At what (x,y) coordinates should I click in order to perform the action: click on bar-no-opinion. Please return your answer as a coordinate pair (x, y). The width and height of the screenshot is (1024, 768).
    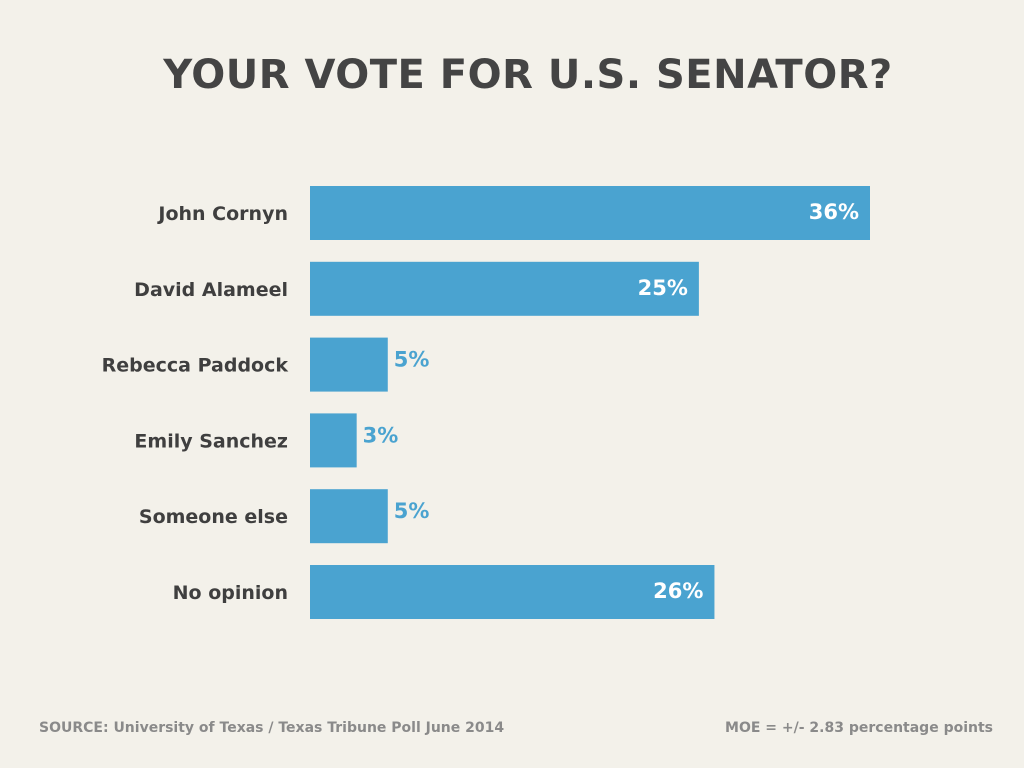
    Looking at the image, I should click on (512, 592).